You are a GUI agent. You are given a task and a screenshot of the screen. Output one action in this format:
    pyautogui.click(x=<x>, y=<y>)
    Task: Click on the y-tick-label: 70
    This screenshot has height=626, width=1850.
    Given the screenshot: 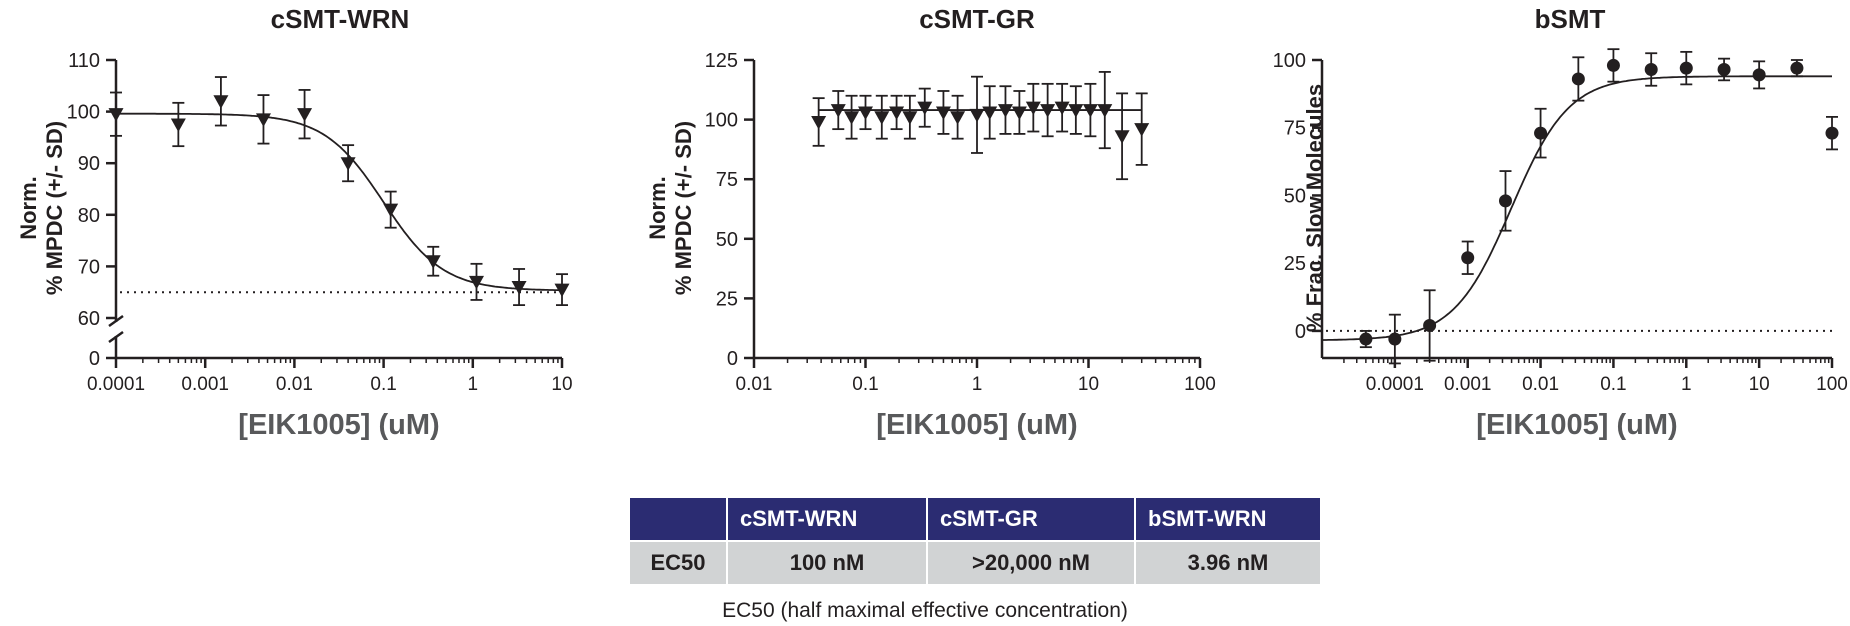 What is the action you would take?
    pyautogui.click(x=89, y=267)
    